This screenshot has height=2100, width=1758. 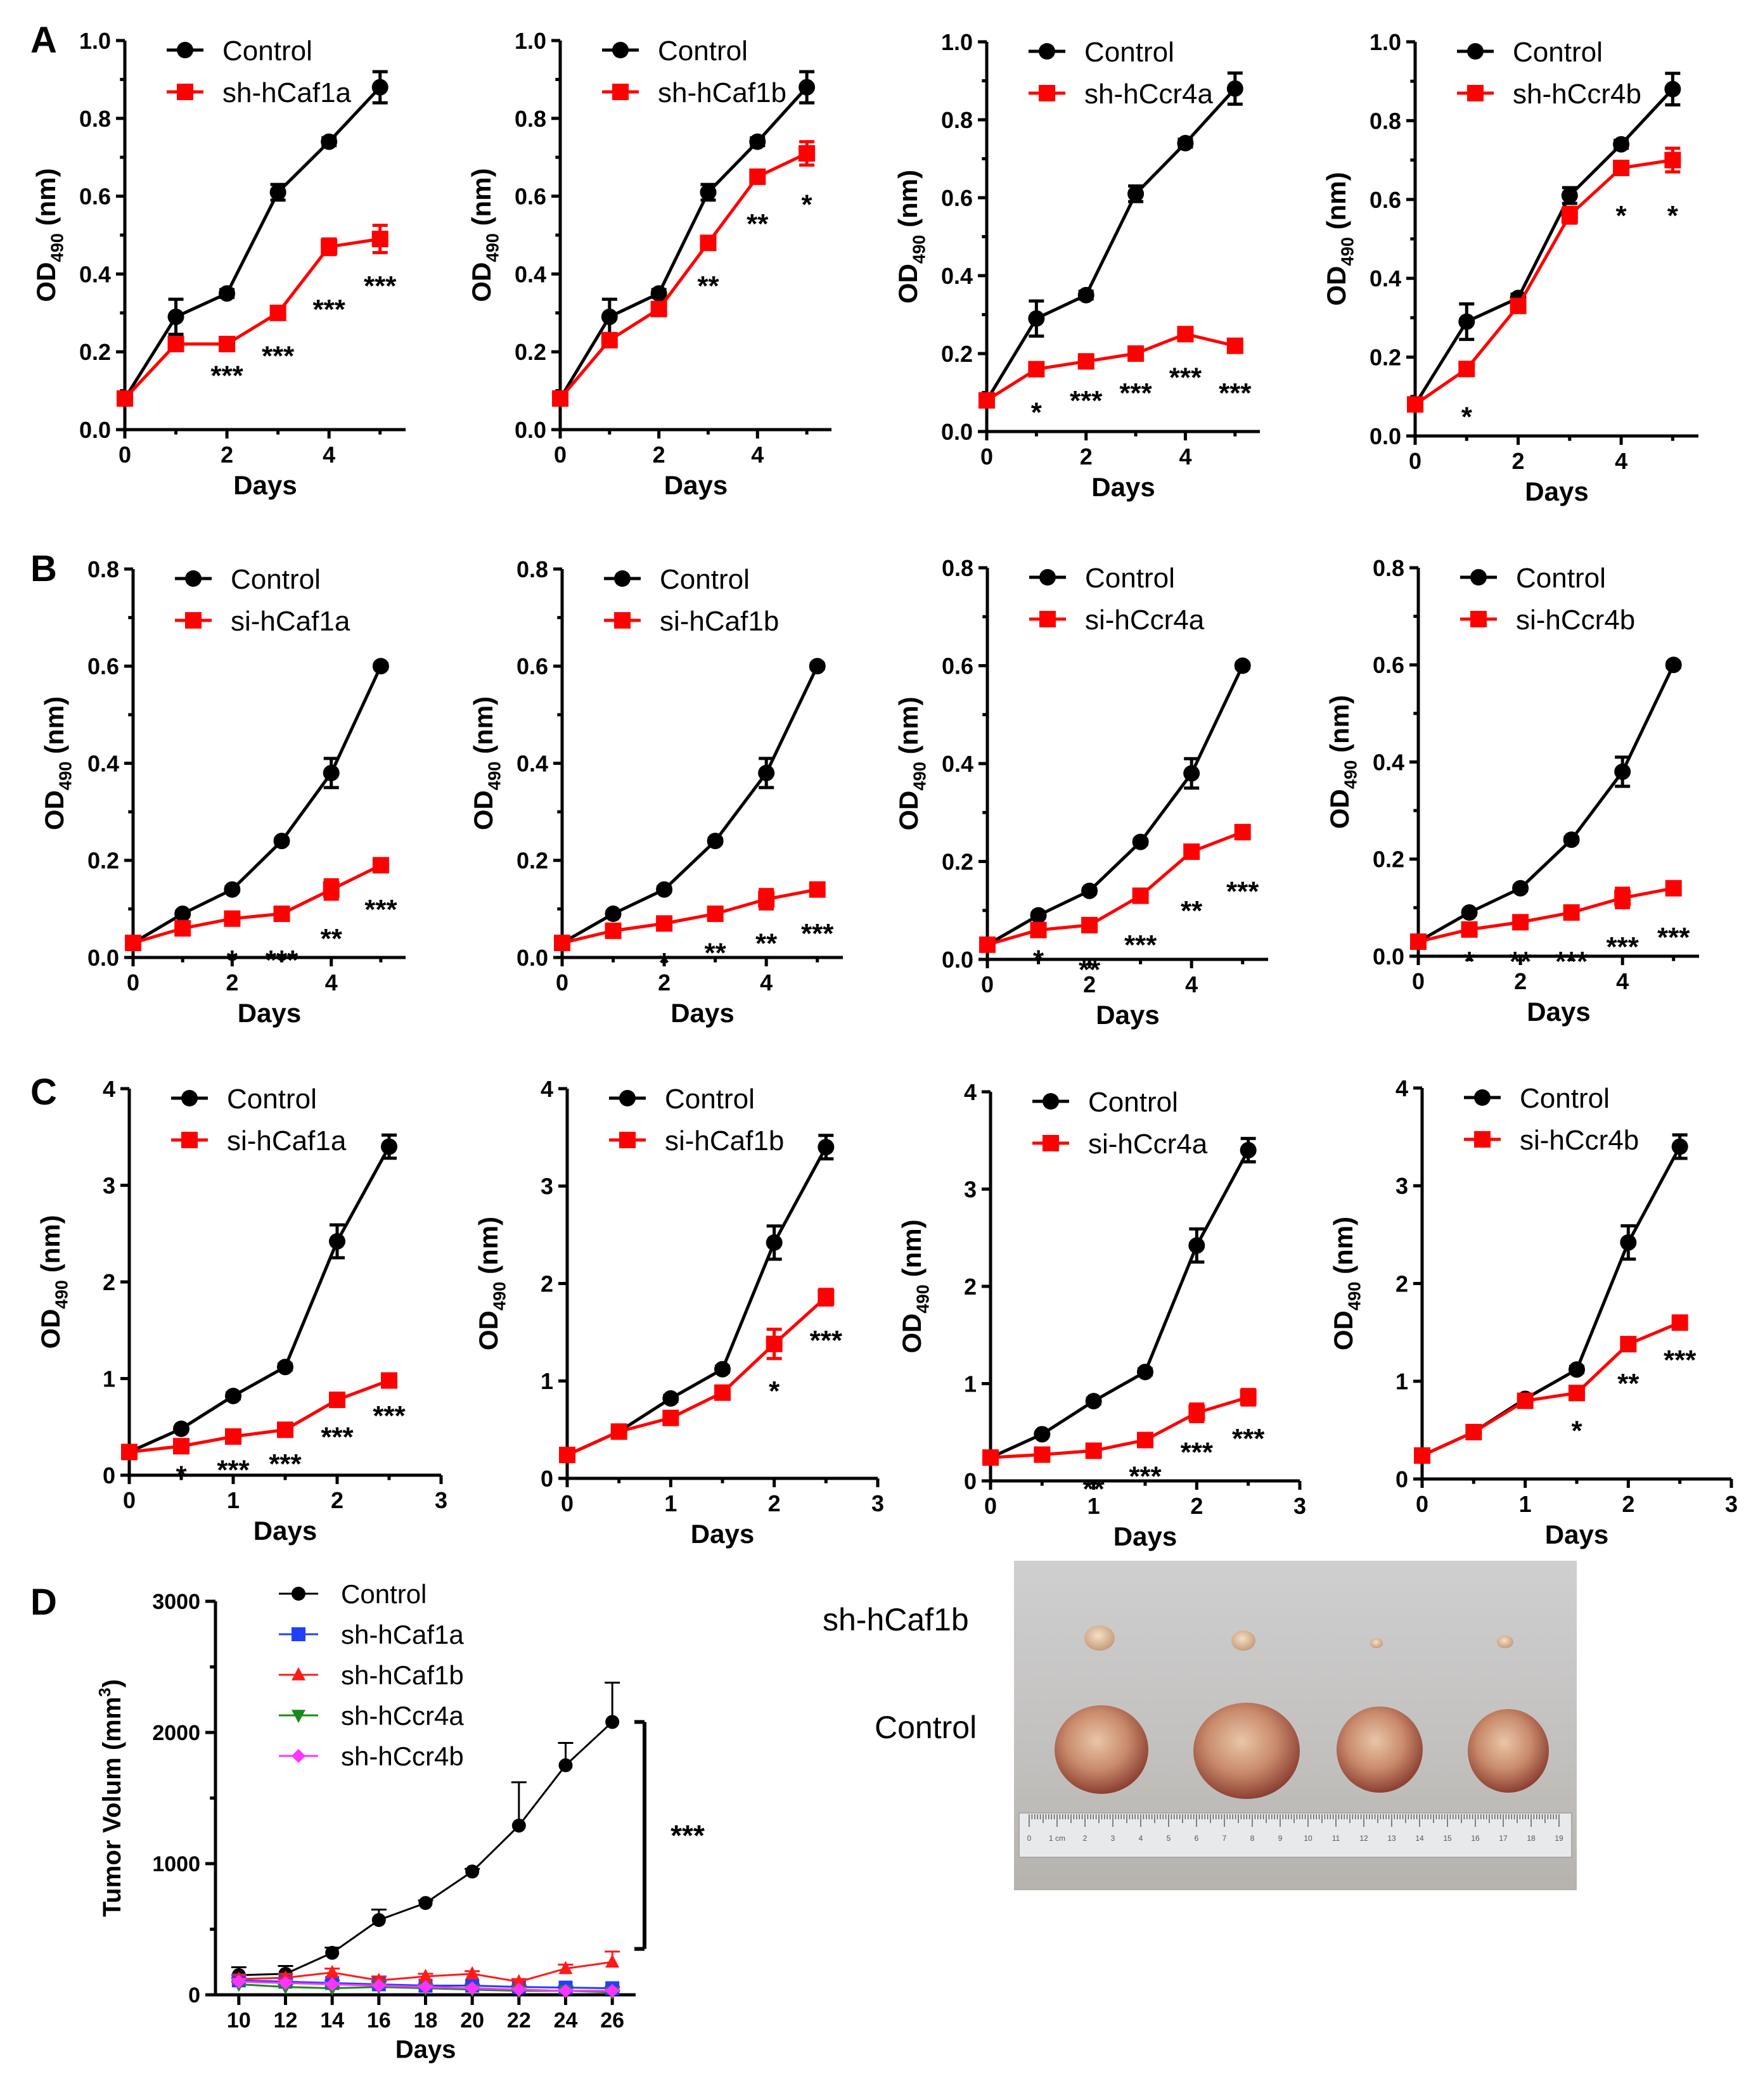 What do you see at coordinates (1280, 1838) in the screenshot?
I see `ruler-label: 9` at bounding box center [1280, 1838].